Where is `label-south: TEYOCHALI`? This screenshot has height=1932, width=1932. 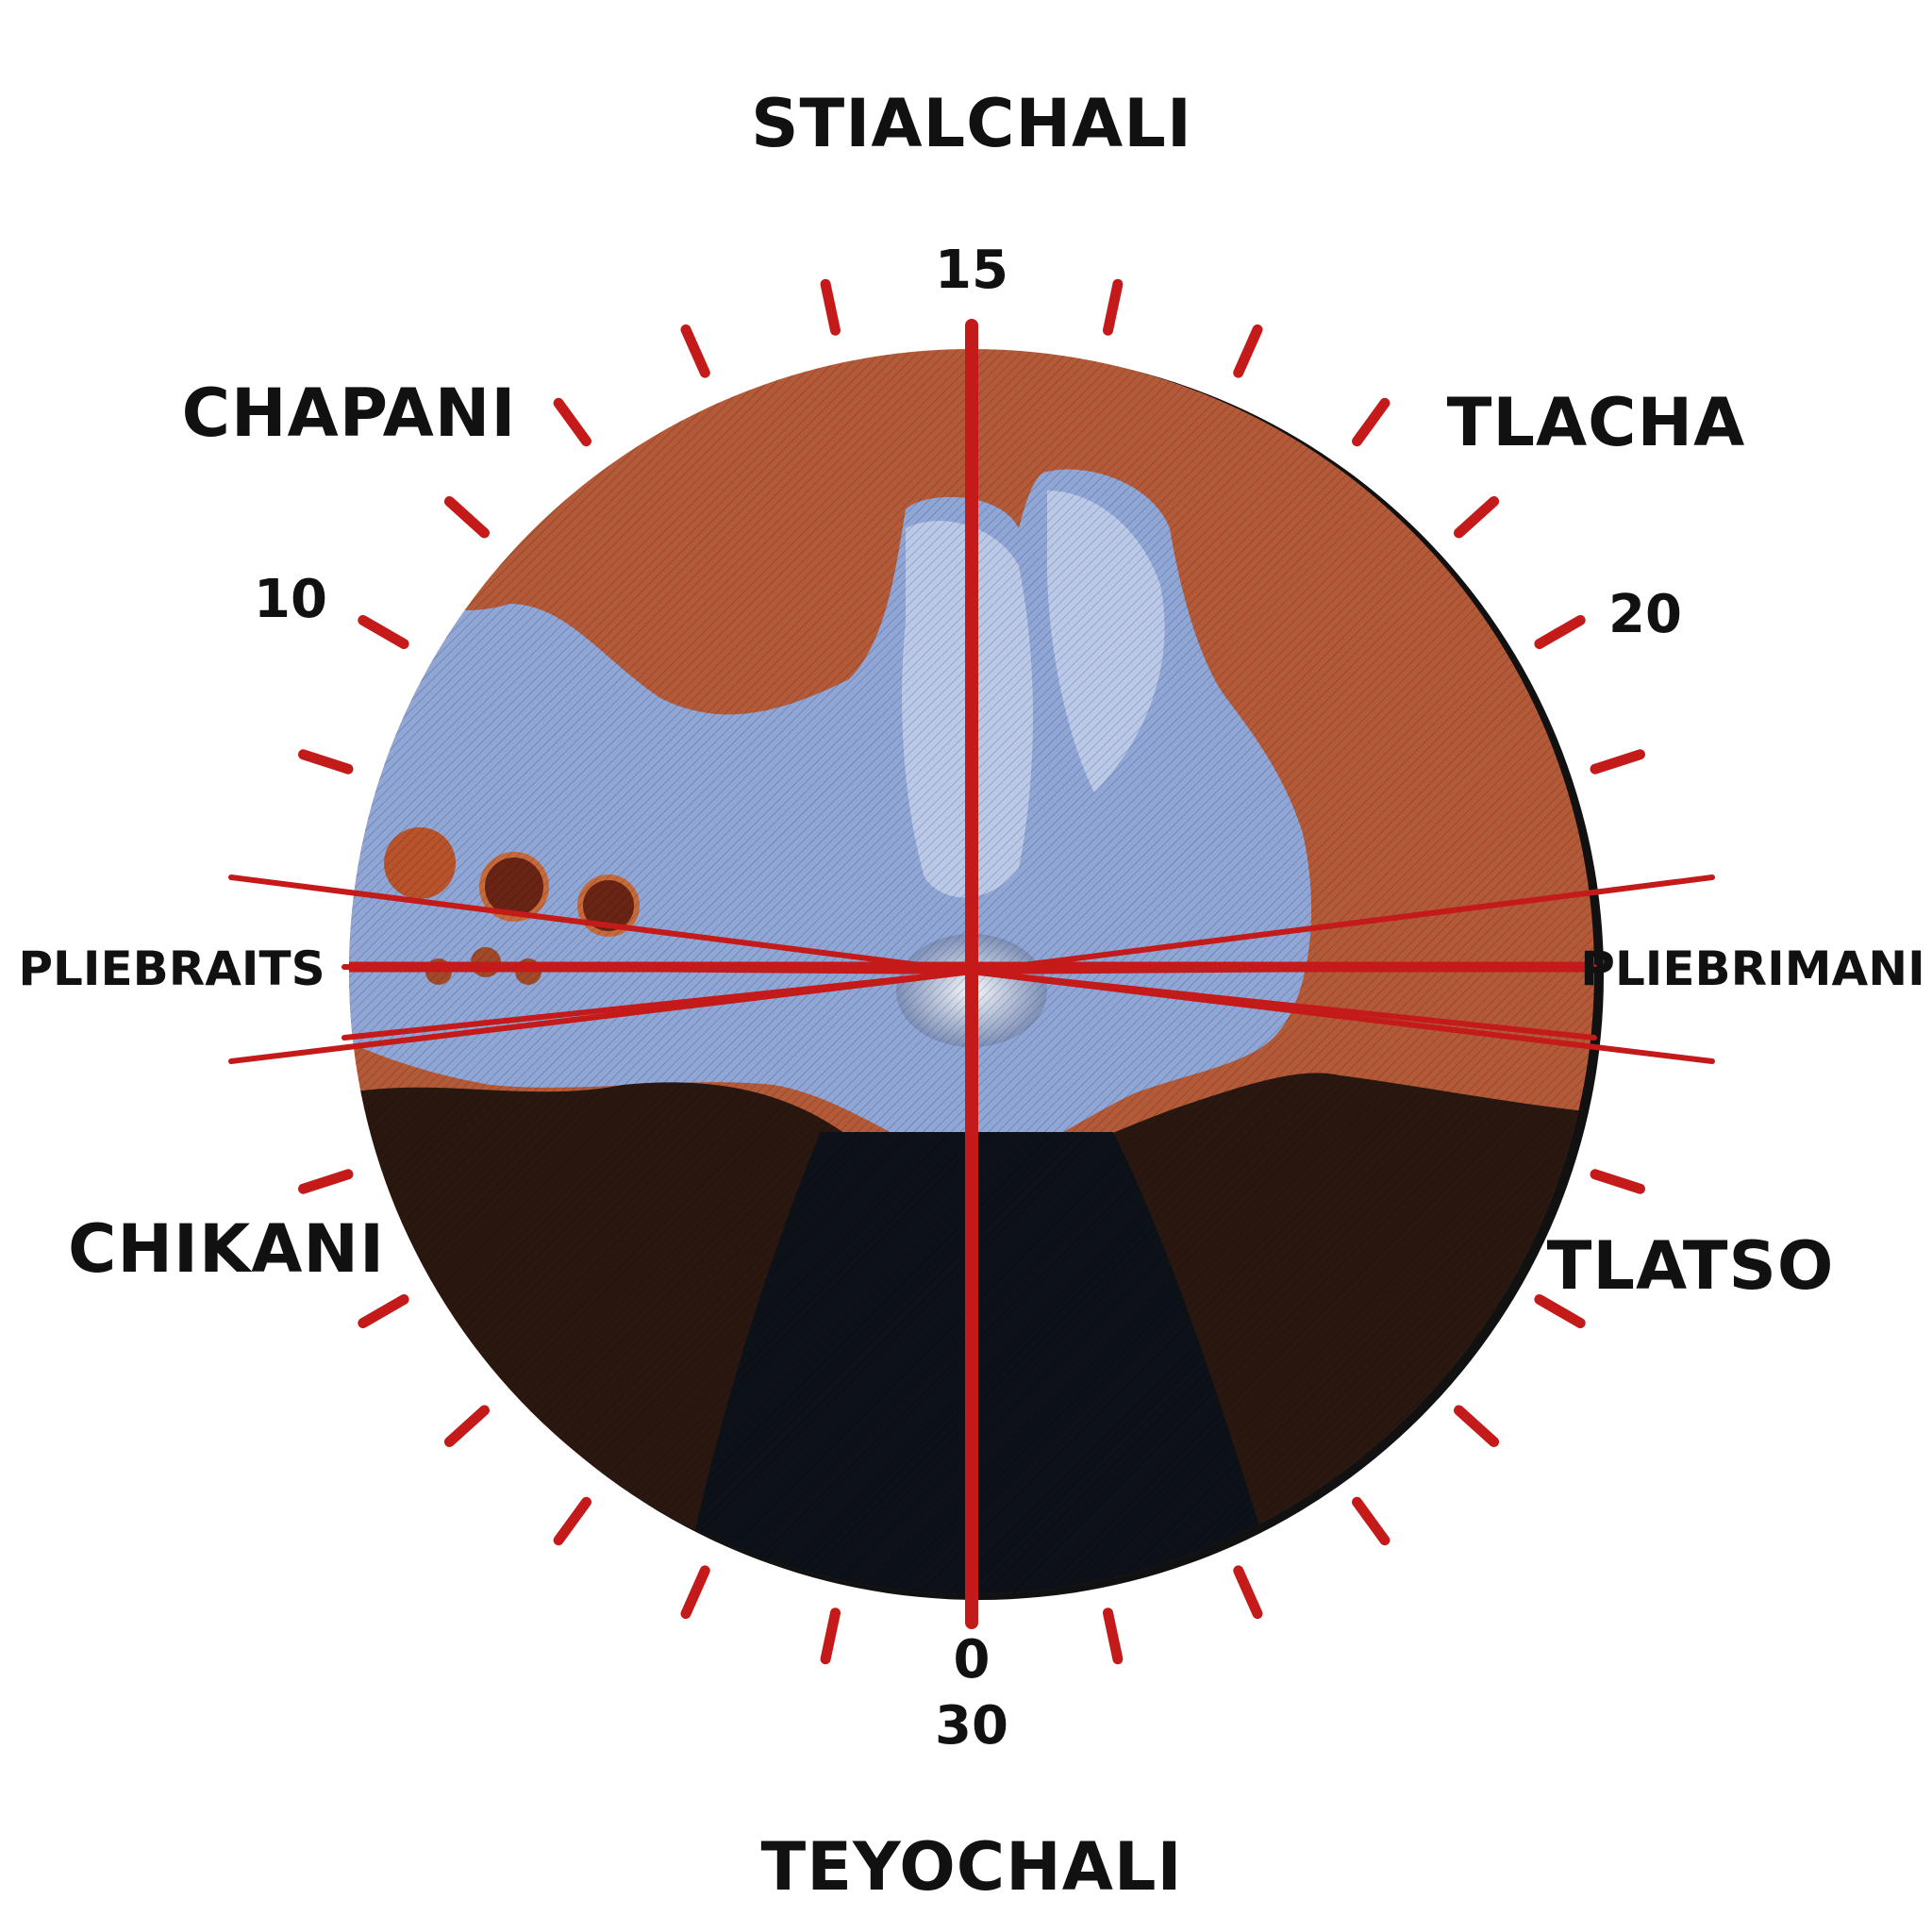
label-south: TEYOCHALI is located at coordinates (971, 1867).